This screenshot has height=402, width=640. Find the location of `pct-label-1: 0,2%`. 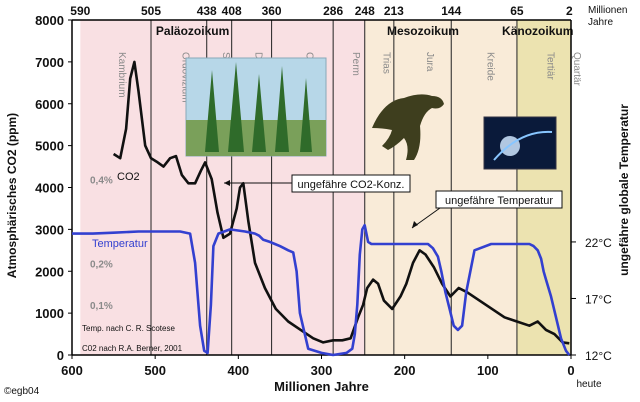

pct-label-1: 0,2% is located at coordinates (101, 264).